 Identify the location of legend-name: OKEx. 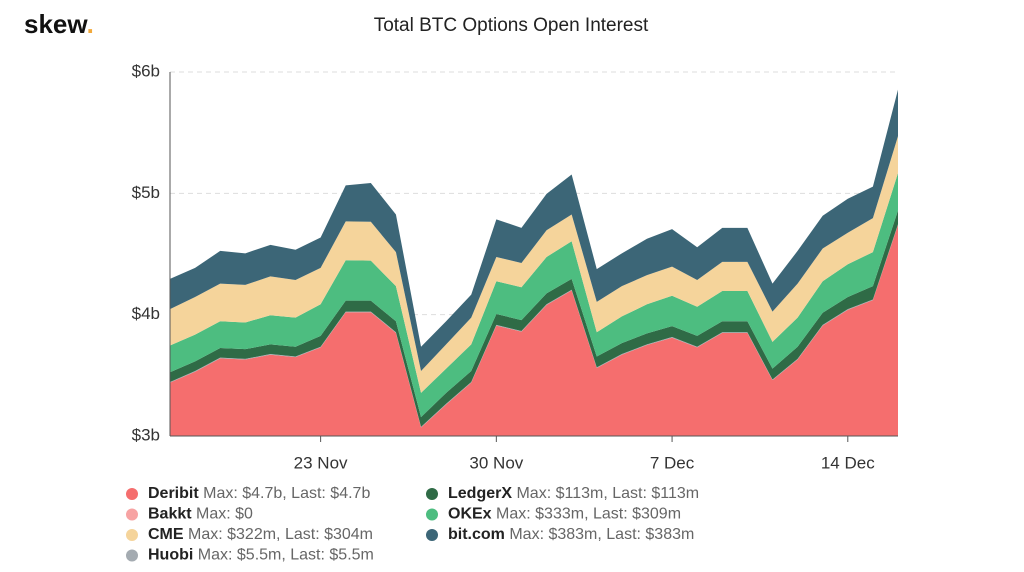
(470, 514).